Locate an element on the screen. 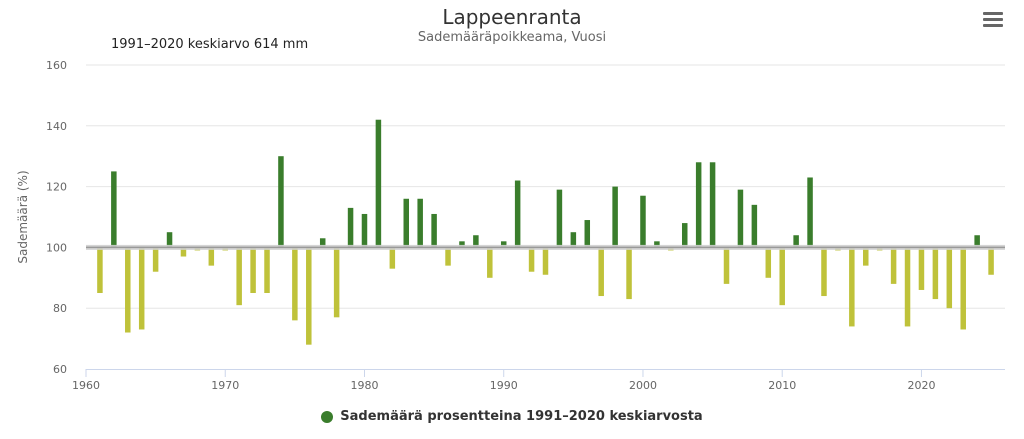  bar-2013 is located at coordinates (824, 272).